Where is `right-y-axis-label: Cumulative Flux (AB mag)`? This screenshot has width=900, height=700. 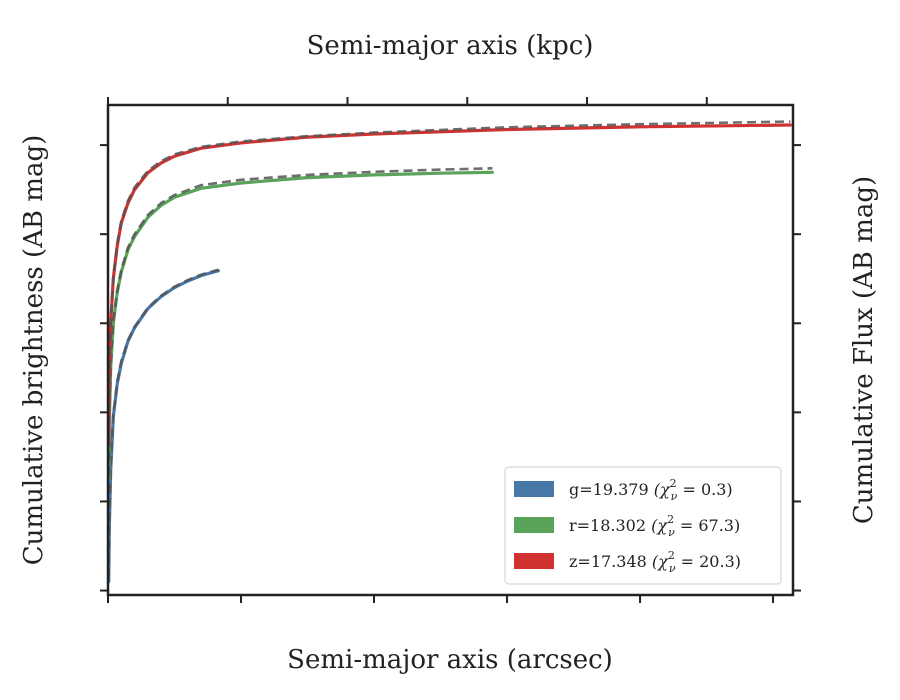 right-y-axis-label: Cumulative Flux (AB mag) is located at coordinates (864, 350).